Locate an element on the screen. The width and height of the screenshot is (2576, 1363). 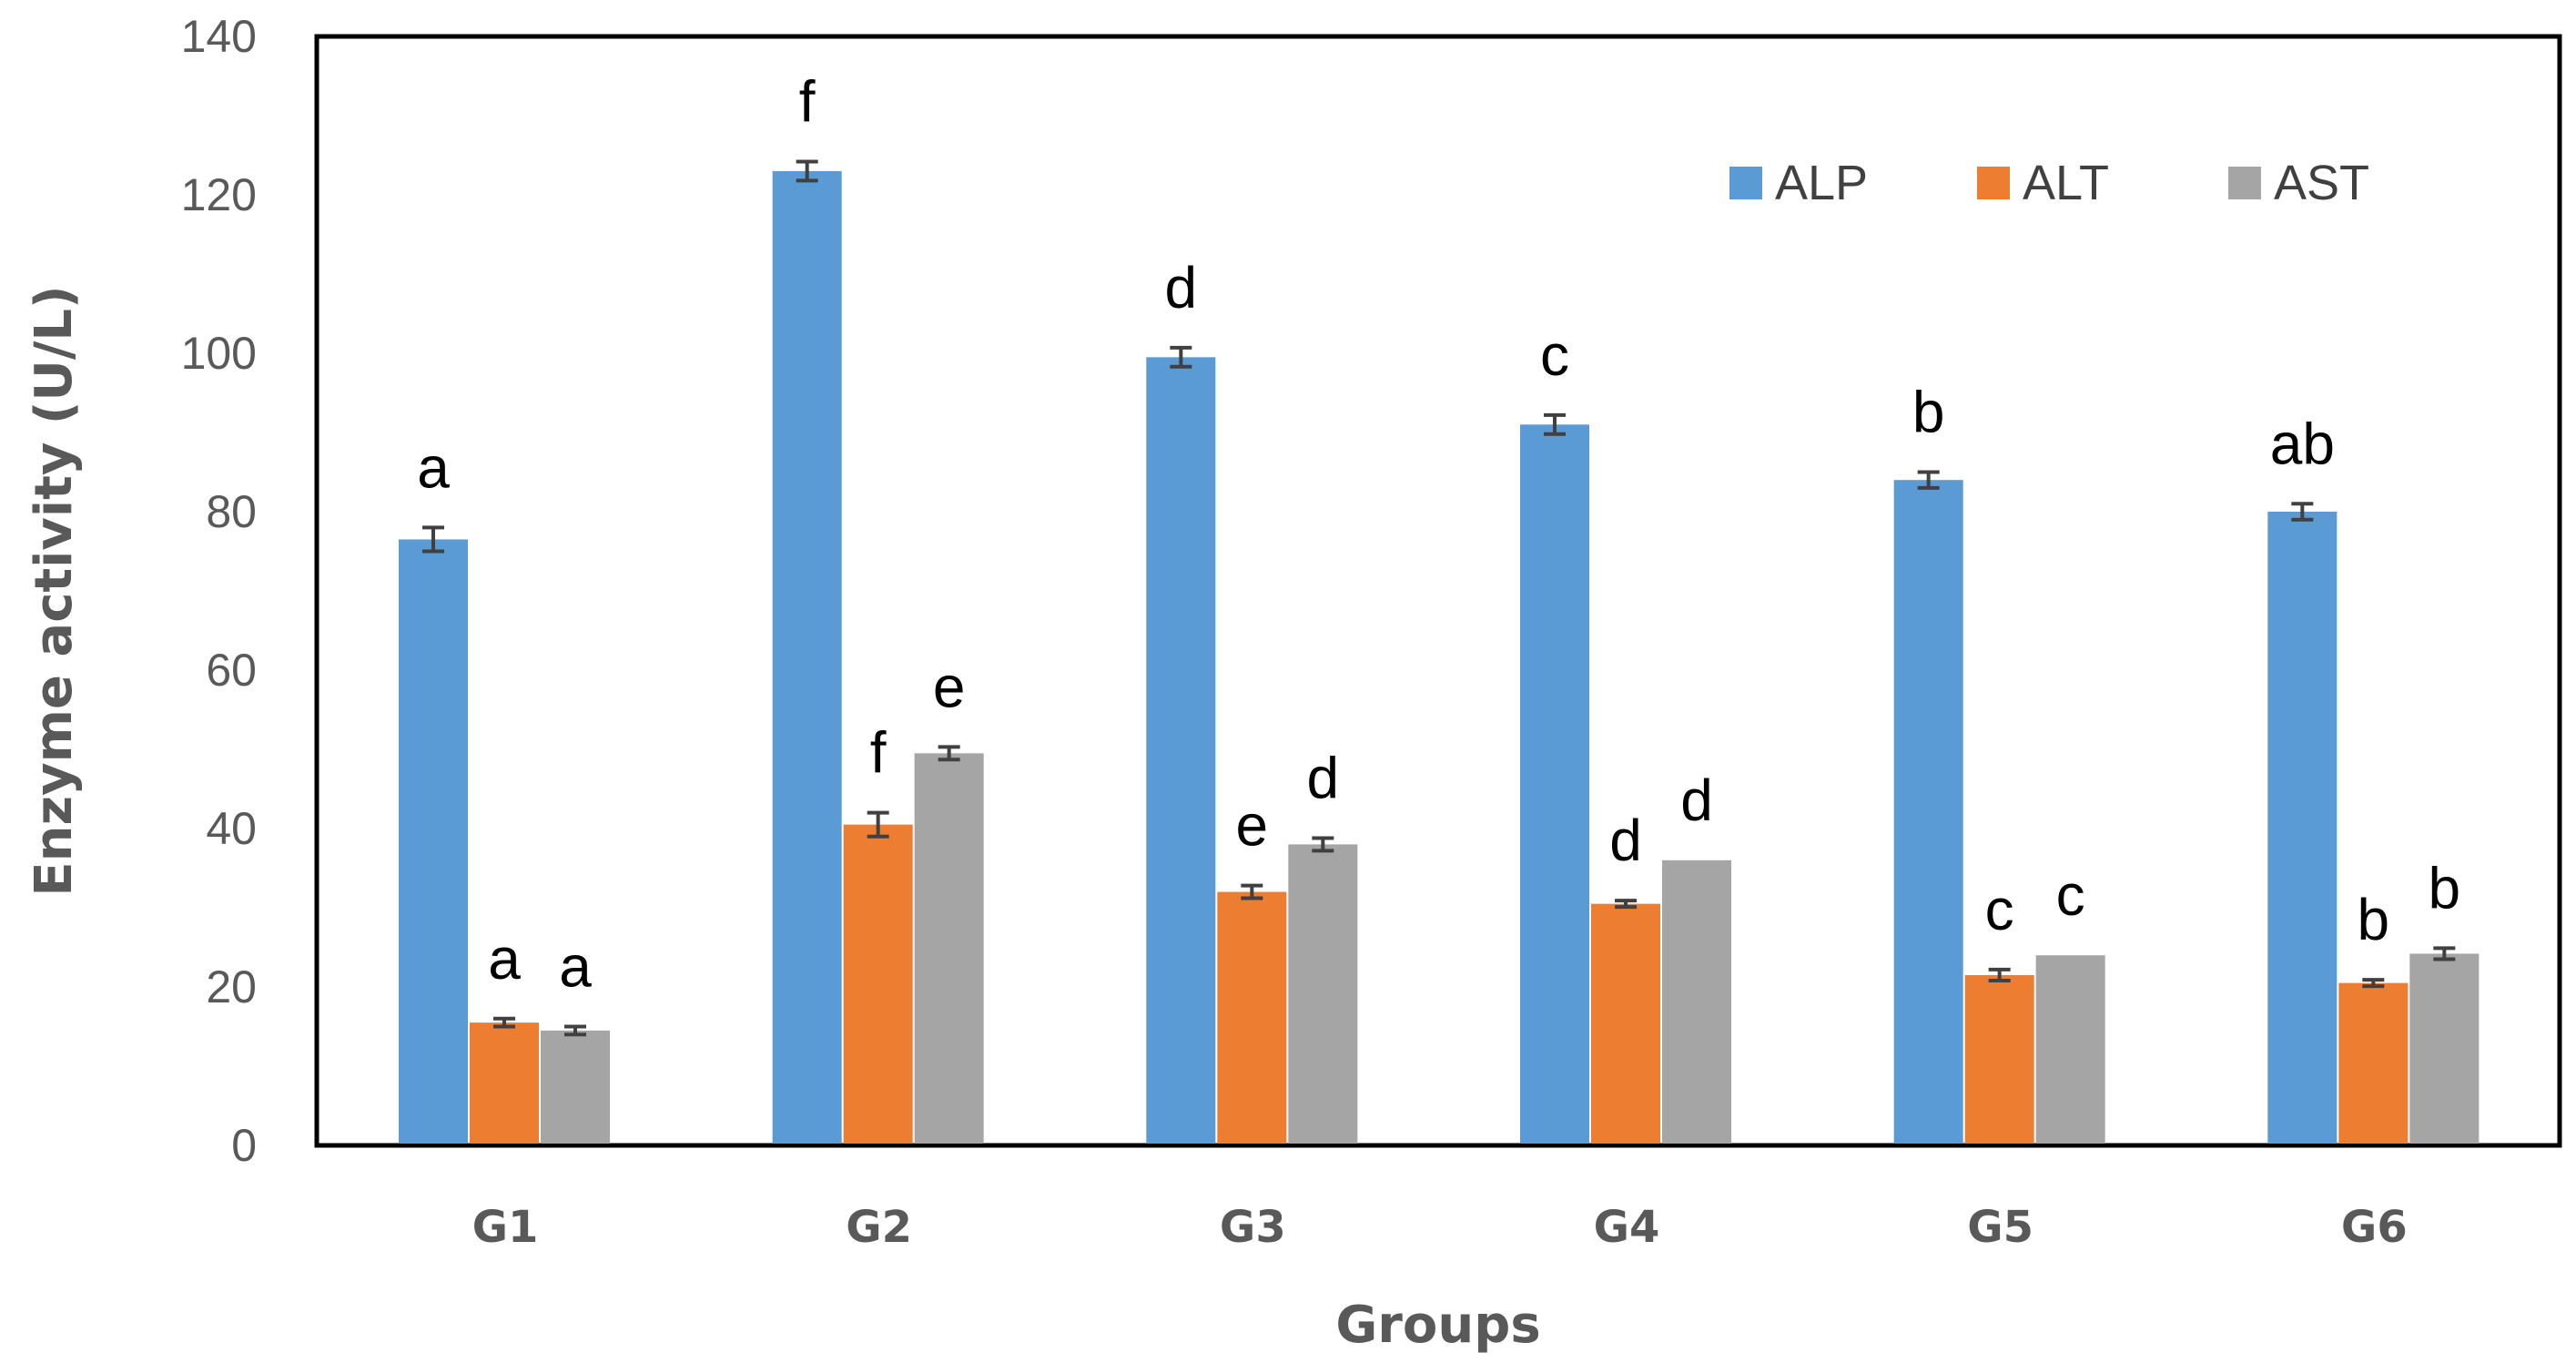
x-category-label: G4 is located at coordinates (1627, 1227).